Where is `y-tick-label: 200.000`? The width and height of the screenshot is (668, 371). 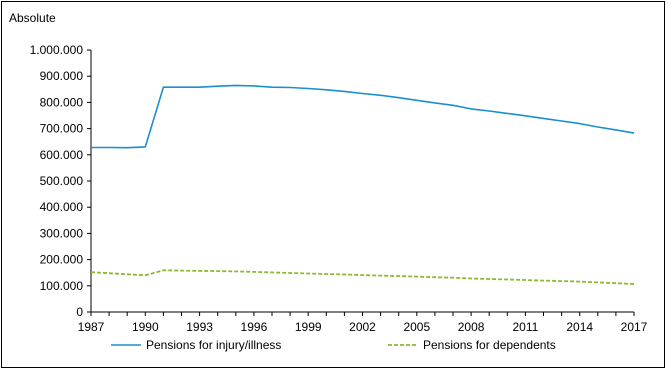 y-tick-label: 200.000 is located at coordinates (62, 260).